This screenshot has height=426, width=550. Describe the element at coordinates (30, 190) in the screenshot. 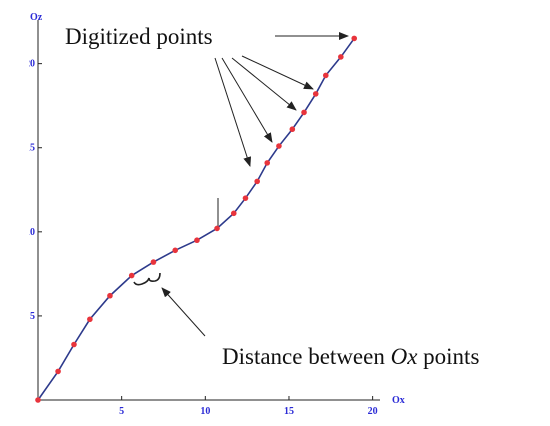

I see `y-tick-labels: 5 10 15 20` at that location.